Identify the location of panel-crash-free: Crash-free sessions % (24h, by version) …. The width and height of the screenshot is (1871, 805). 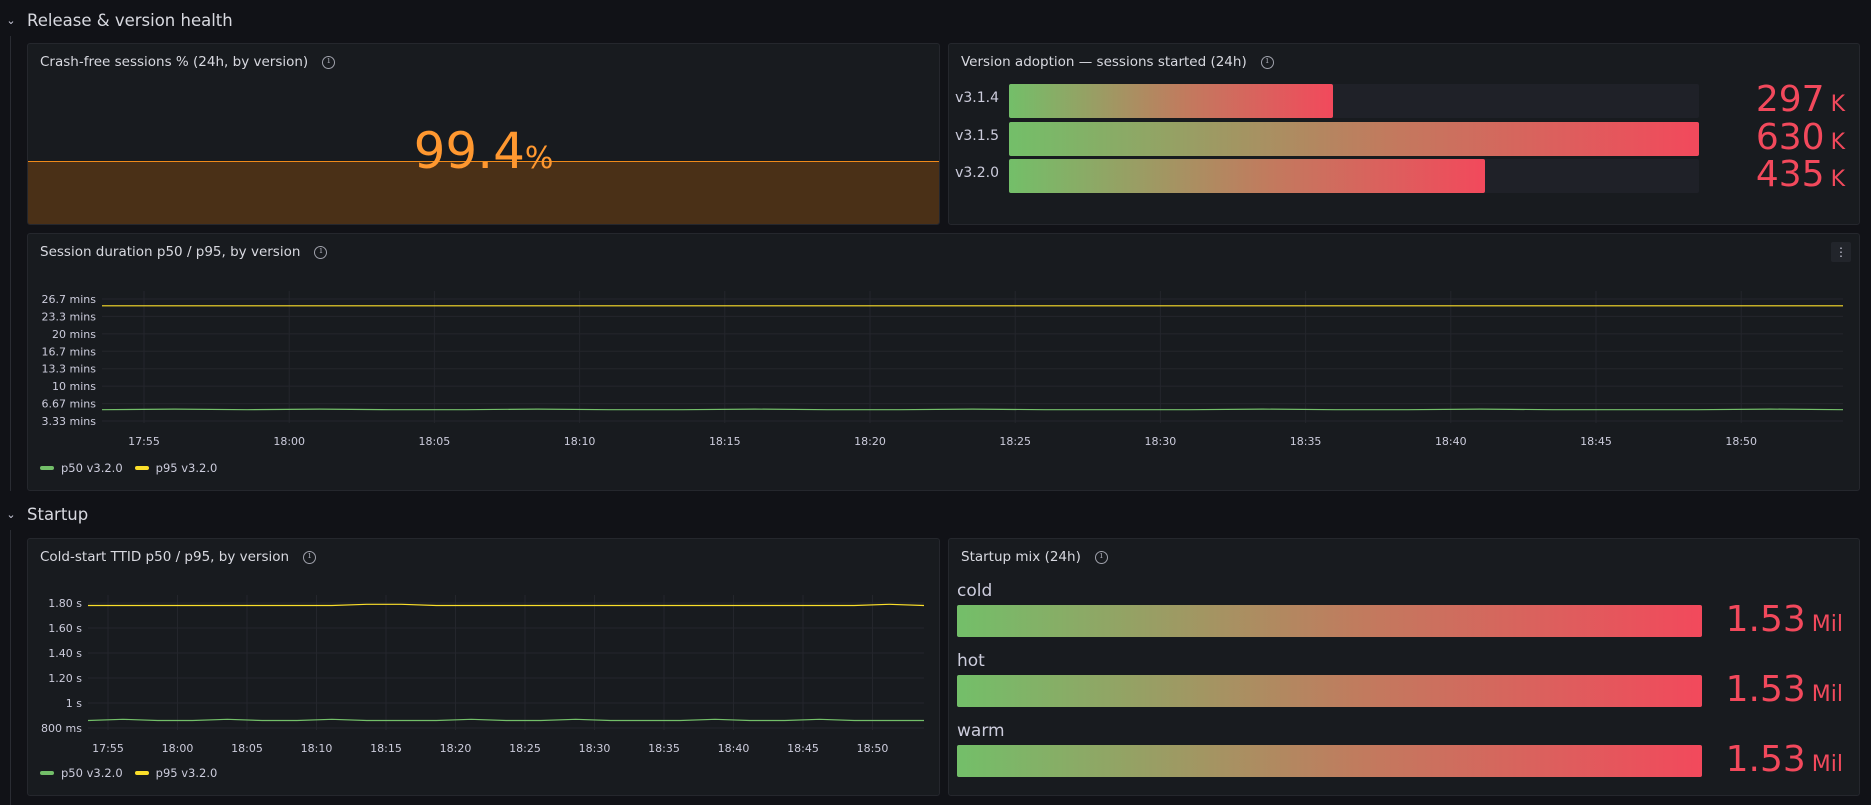
(483, 134).